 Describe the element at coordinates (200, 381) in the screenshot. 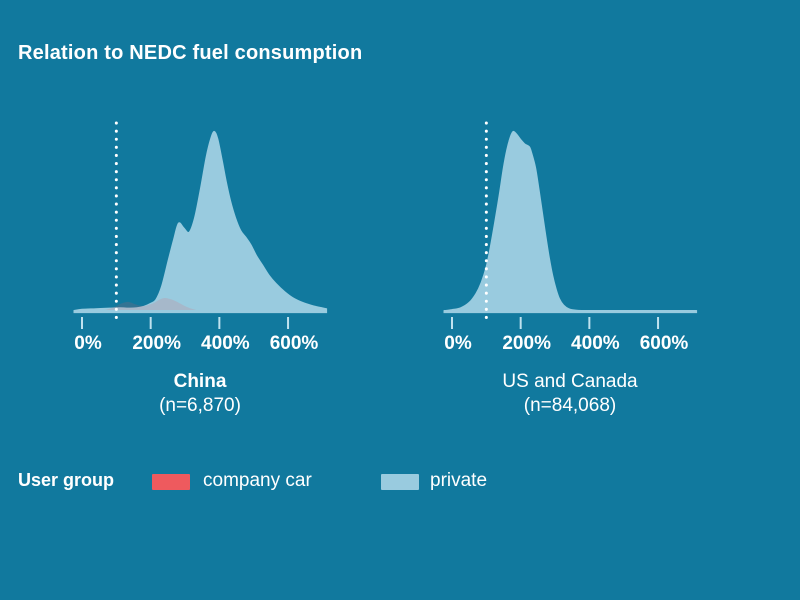

I see `country-label: China` at that location.